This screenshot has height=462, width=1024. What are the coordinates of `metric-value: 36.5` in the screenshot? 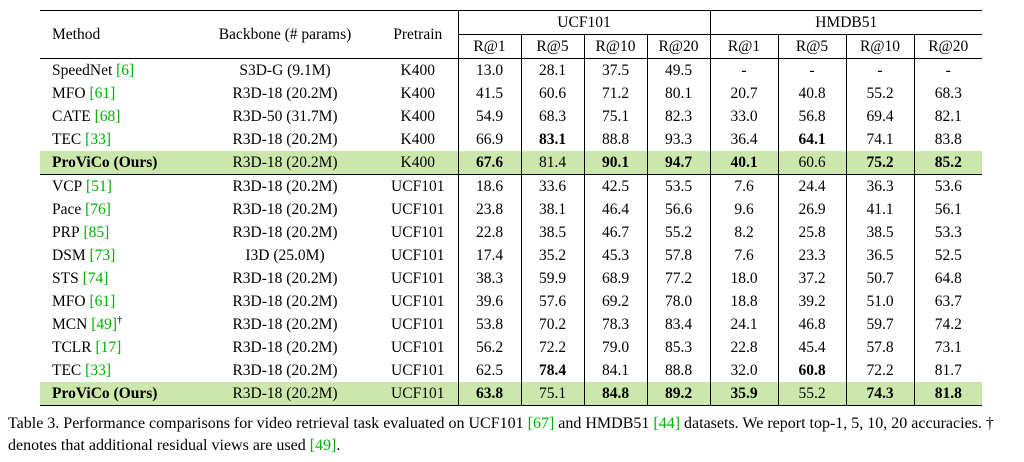 It's located at (879, 255).